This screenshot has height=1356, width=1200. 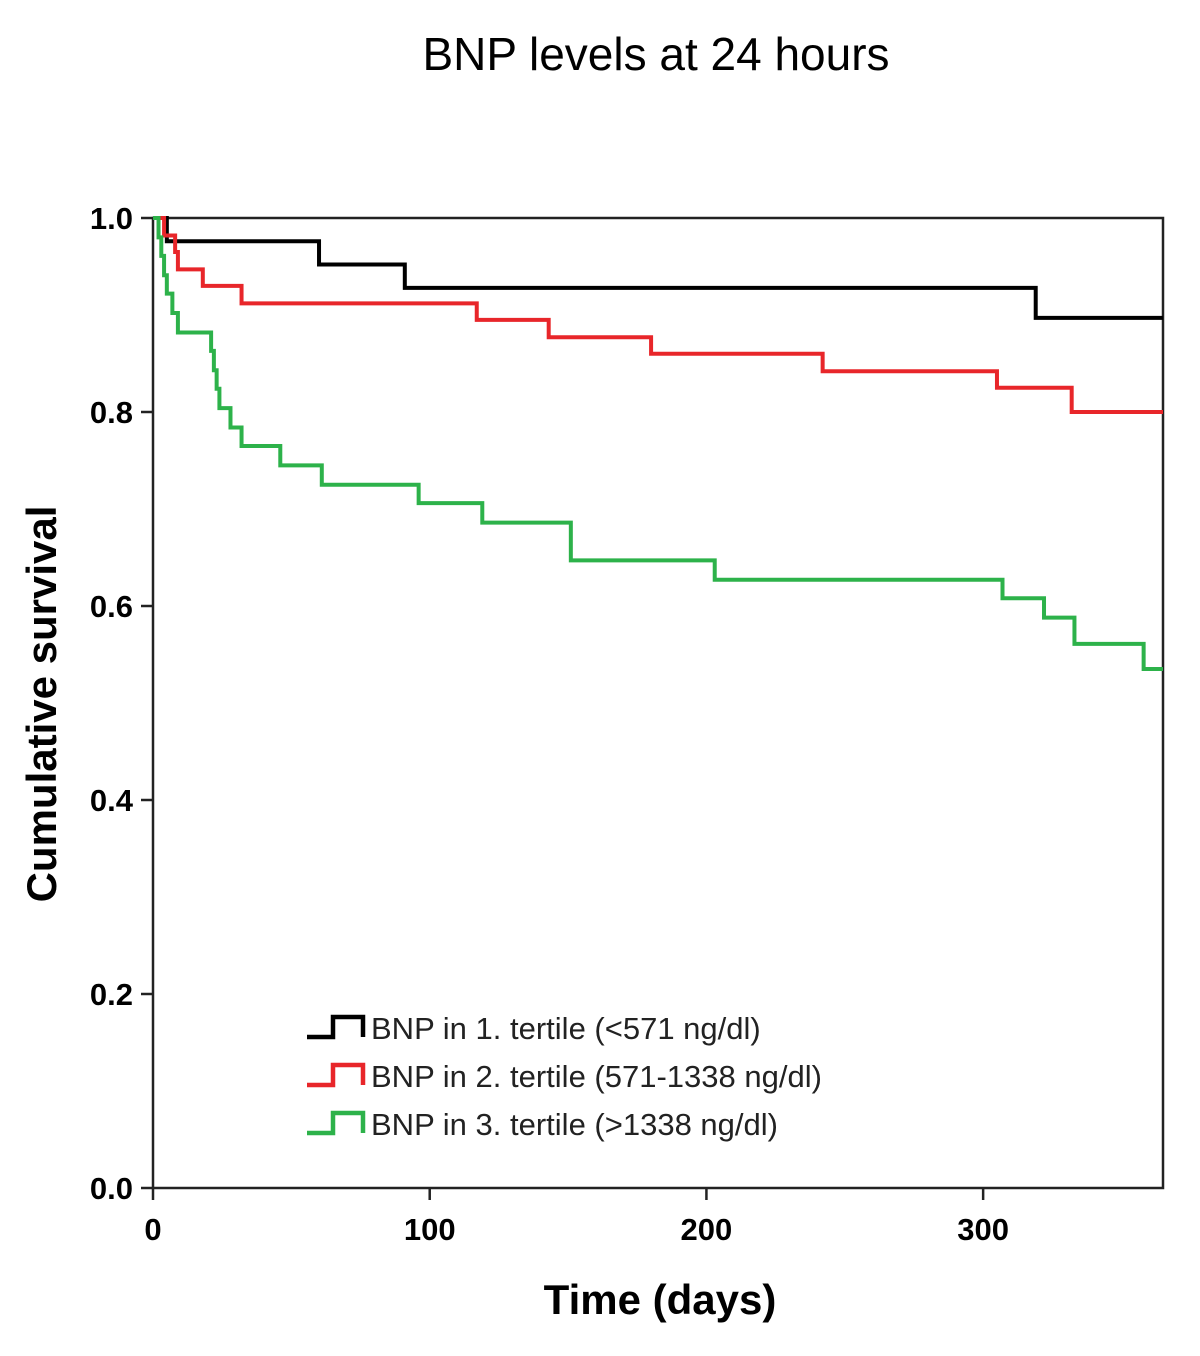 What do you see at coordinates (576, 1217) in the screenshot?
I see `x-axis: 0 100 200 300` at bounding box center [576, 1217].